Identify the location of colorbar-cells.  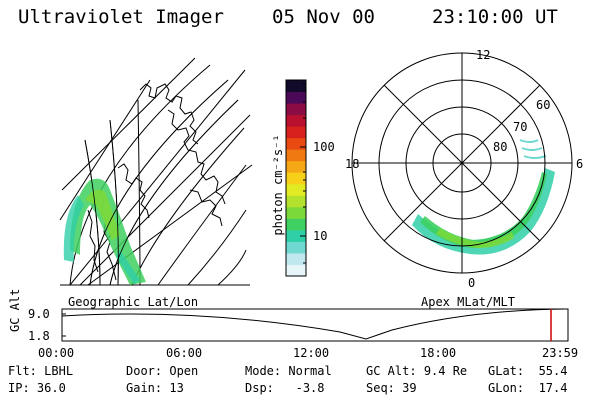
(296, 178).